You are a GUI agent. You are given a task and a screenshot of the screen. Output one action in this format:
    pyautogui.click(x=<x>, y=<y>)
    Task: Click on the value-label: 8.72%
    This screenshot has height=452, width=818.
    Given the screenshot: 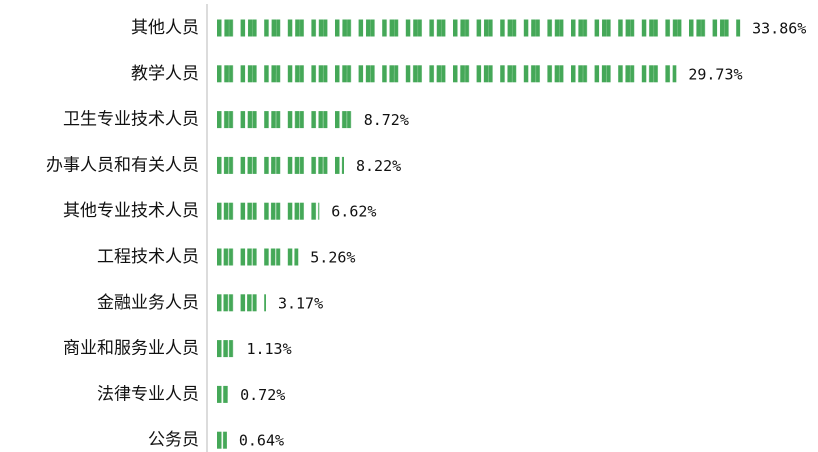 What is the action you would take?
    pyautogui.click(x=386, y=120)
    